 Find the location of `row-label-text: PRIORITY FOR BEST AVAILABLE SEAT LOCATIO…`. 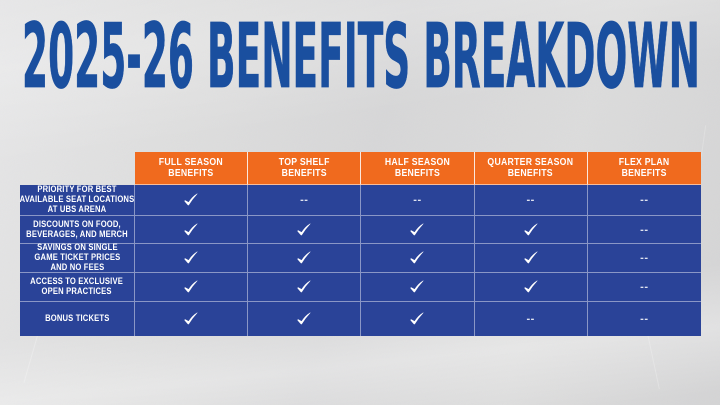

row-label-text: PRIORITY FOR BEST AVAILABLE SEAT LOCATIO… is located at coordinates (77, 199).